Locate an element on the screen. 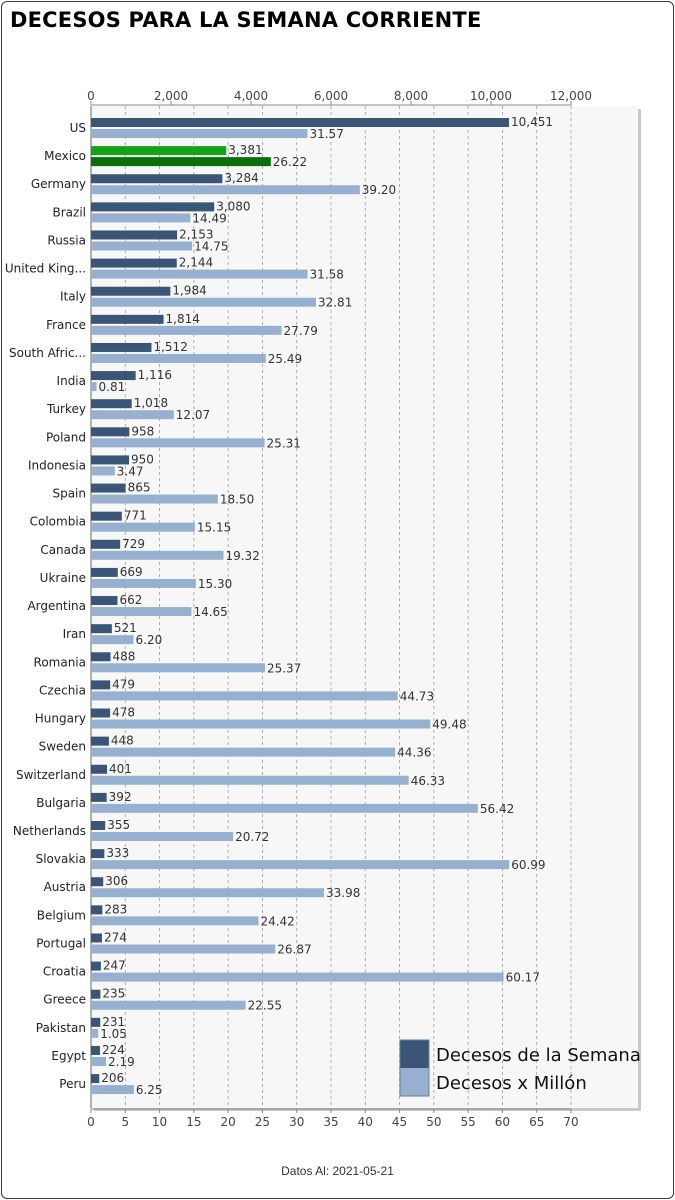 Image resolution: width=675 pixels, height=1200 pixels. deaths-per-million-value-label: 1.05 is located at coordinates (113, 1034).